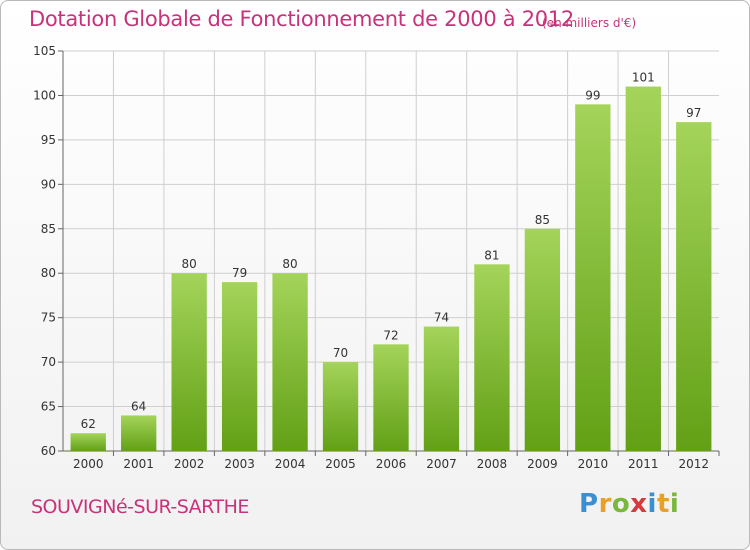  What do you see at coordinates (48, 140) in the screenshot?
I see `y-tick-label: 95` at bounding box center [48, 140].